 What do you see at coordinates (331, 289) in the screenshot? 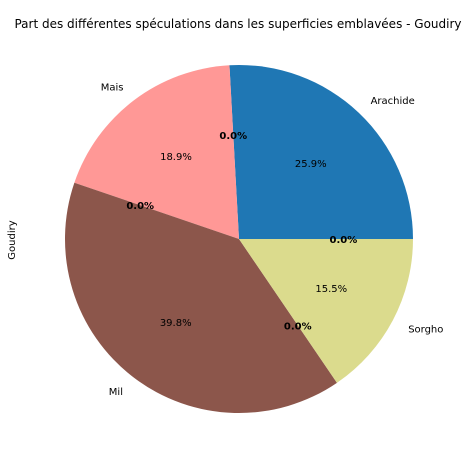
I see `slice-percent-sorgho: 15.5%` at bounding box center [331, 289].